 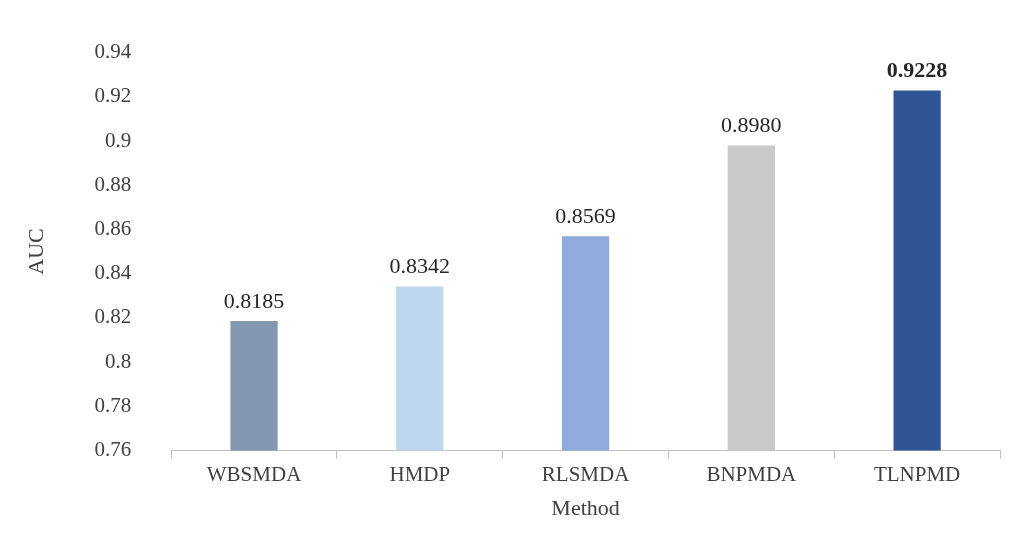 What do you see at coordinates (420, 473) in the screenshot?
I see `x-tick-label: HMDP` at bounding box center [420, 473].